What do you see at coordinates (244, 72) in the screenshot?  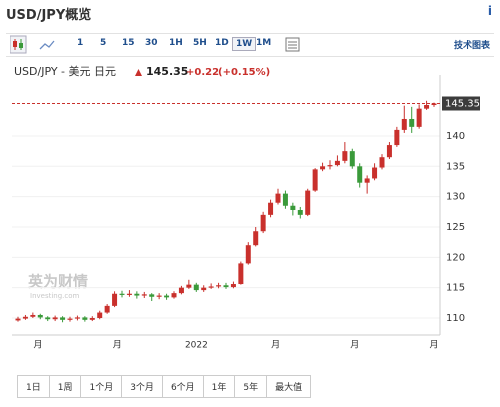 I see `quote-change-pct: (+0.15%)` at bounding box center [244, 72].